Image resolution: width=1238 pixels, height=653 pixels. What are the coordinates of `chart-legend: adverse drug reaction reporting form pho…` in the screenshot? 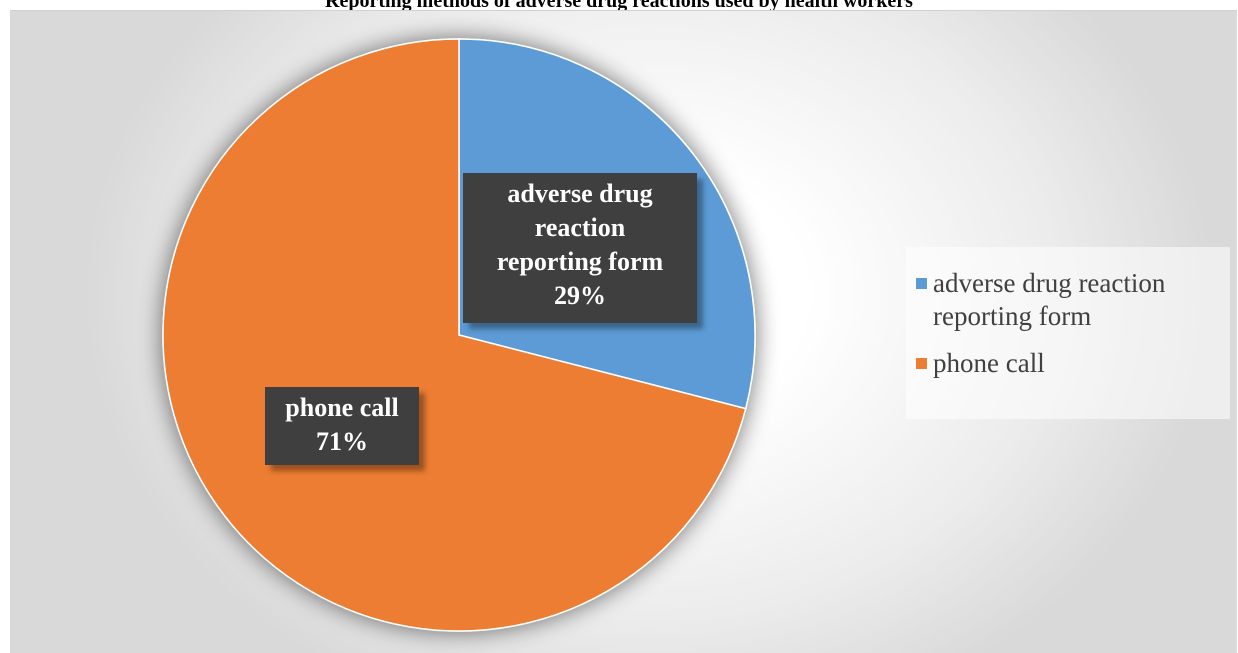 It's located at (1068, 333).